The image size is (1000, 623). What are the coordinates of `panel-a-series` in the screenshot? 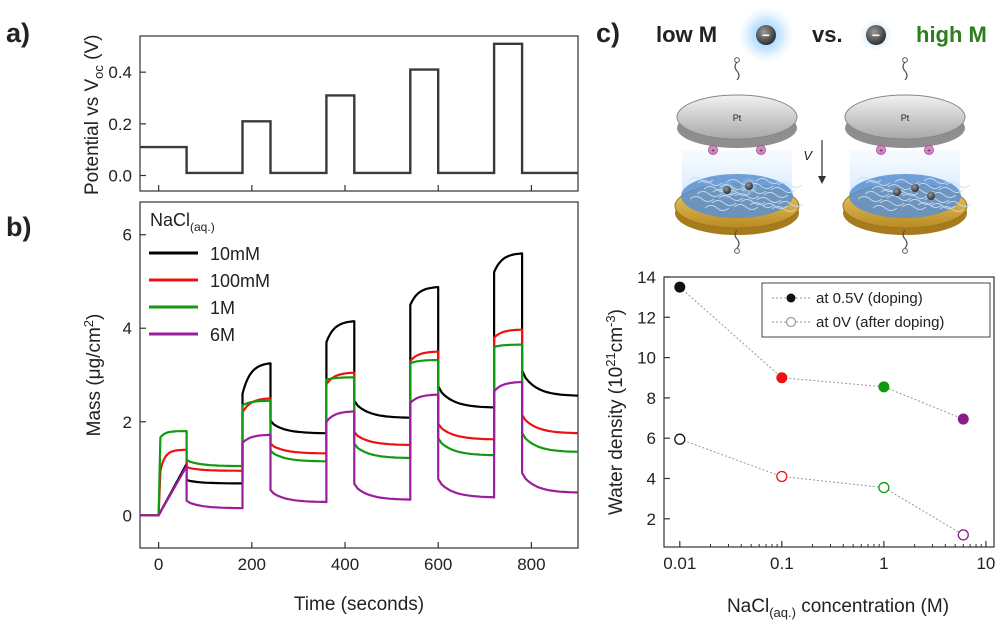 It's located at (359, 108).